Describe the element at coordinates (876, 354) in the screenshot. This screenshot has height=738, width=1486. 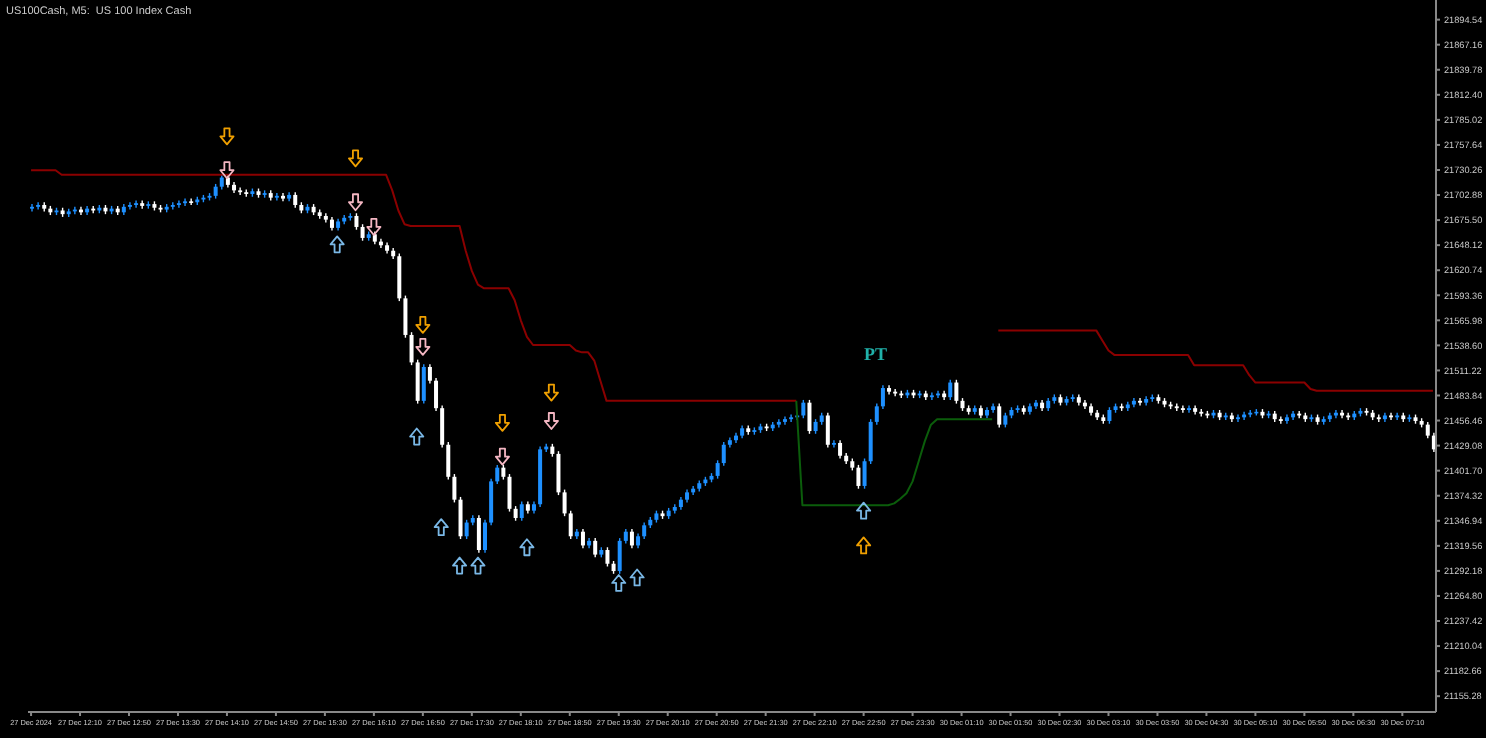
I see `annotation: PT` at that location.